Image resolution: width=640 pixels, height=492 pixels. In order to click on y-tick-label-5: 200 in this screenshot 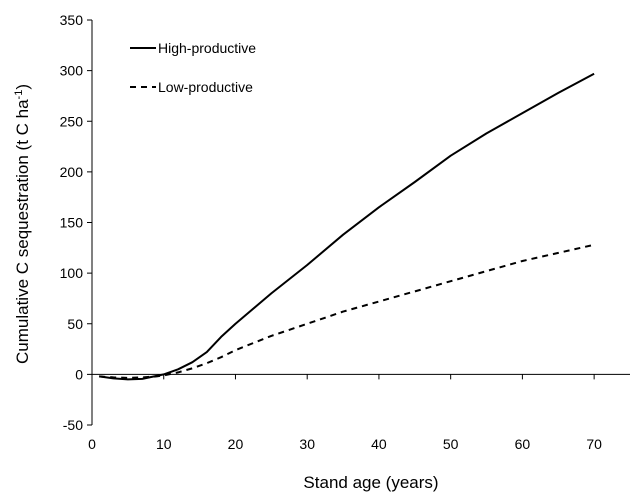, I will do `click(72, 172)`.